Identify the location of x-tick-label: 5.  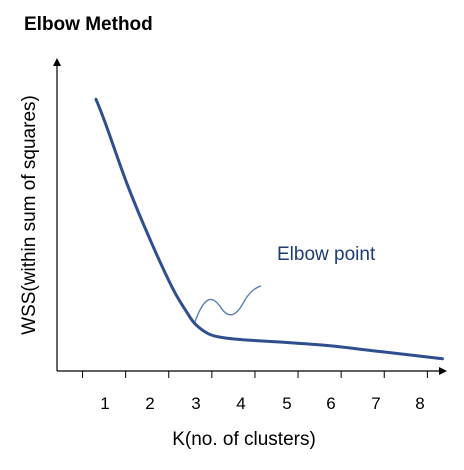
(286, 403).